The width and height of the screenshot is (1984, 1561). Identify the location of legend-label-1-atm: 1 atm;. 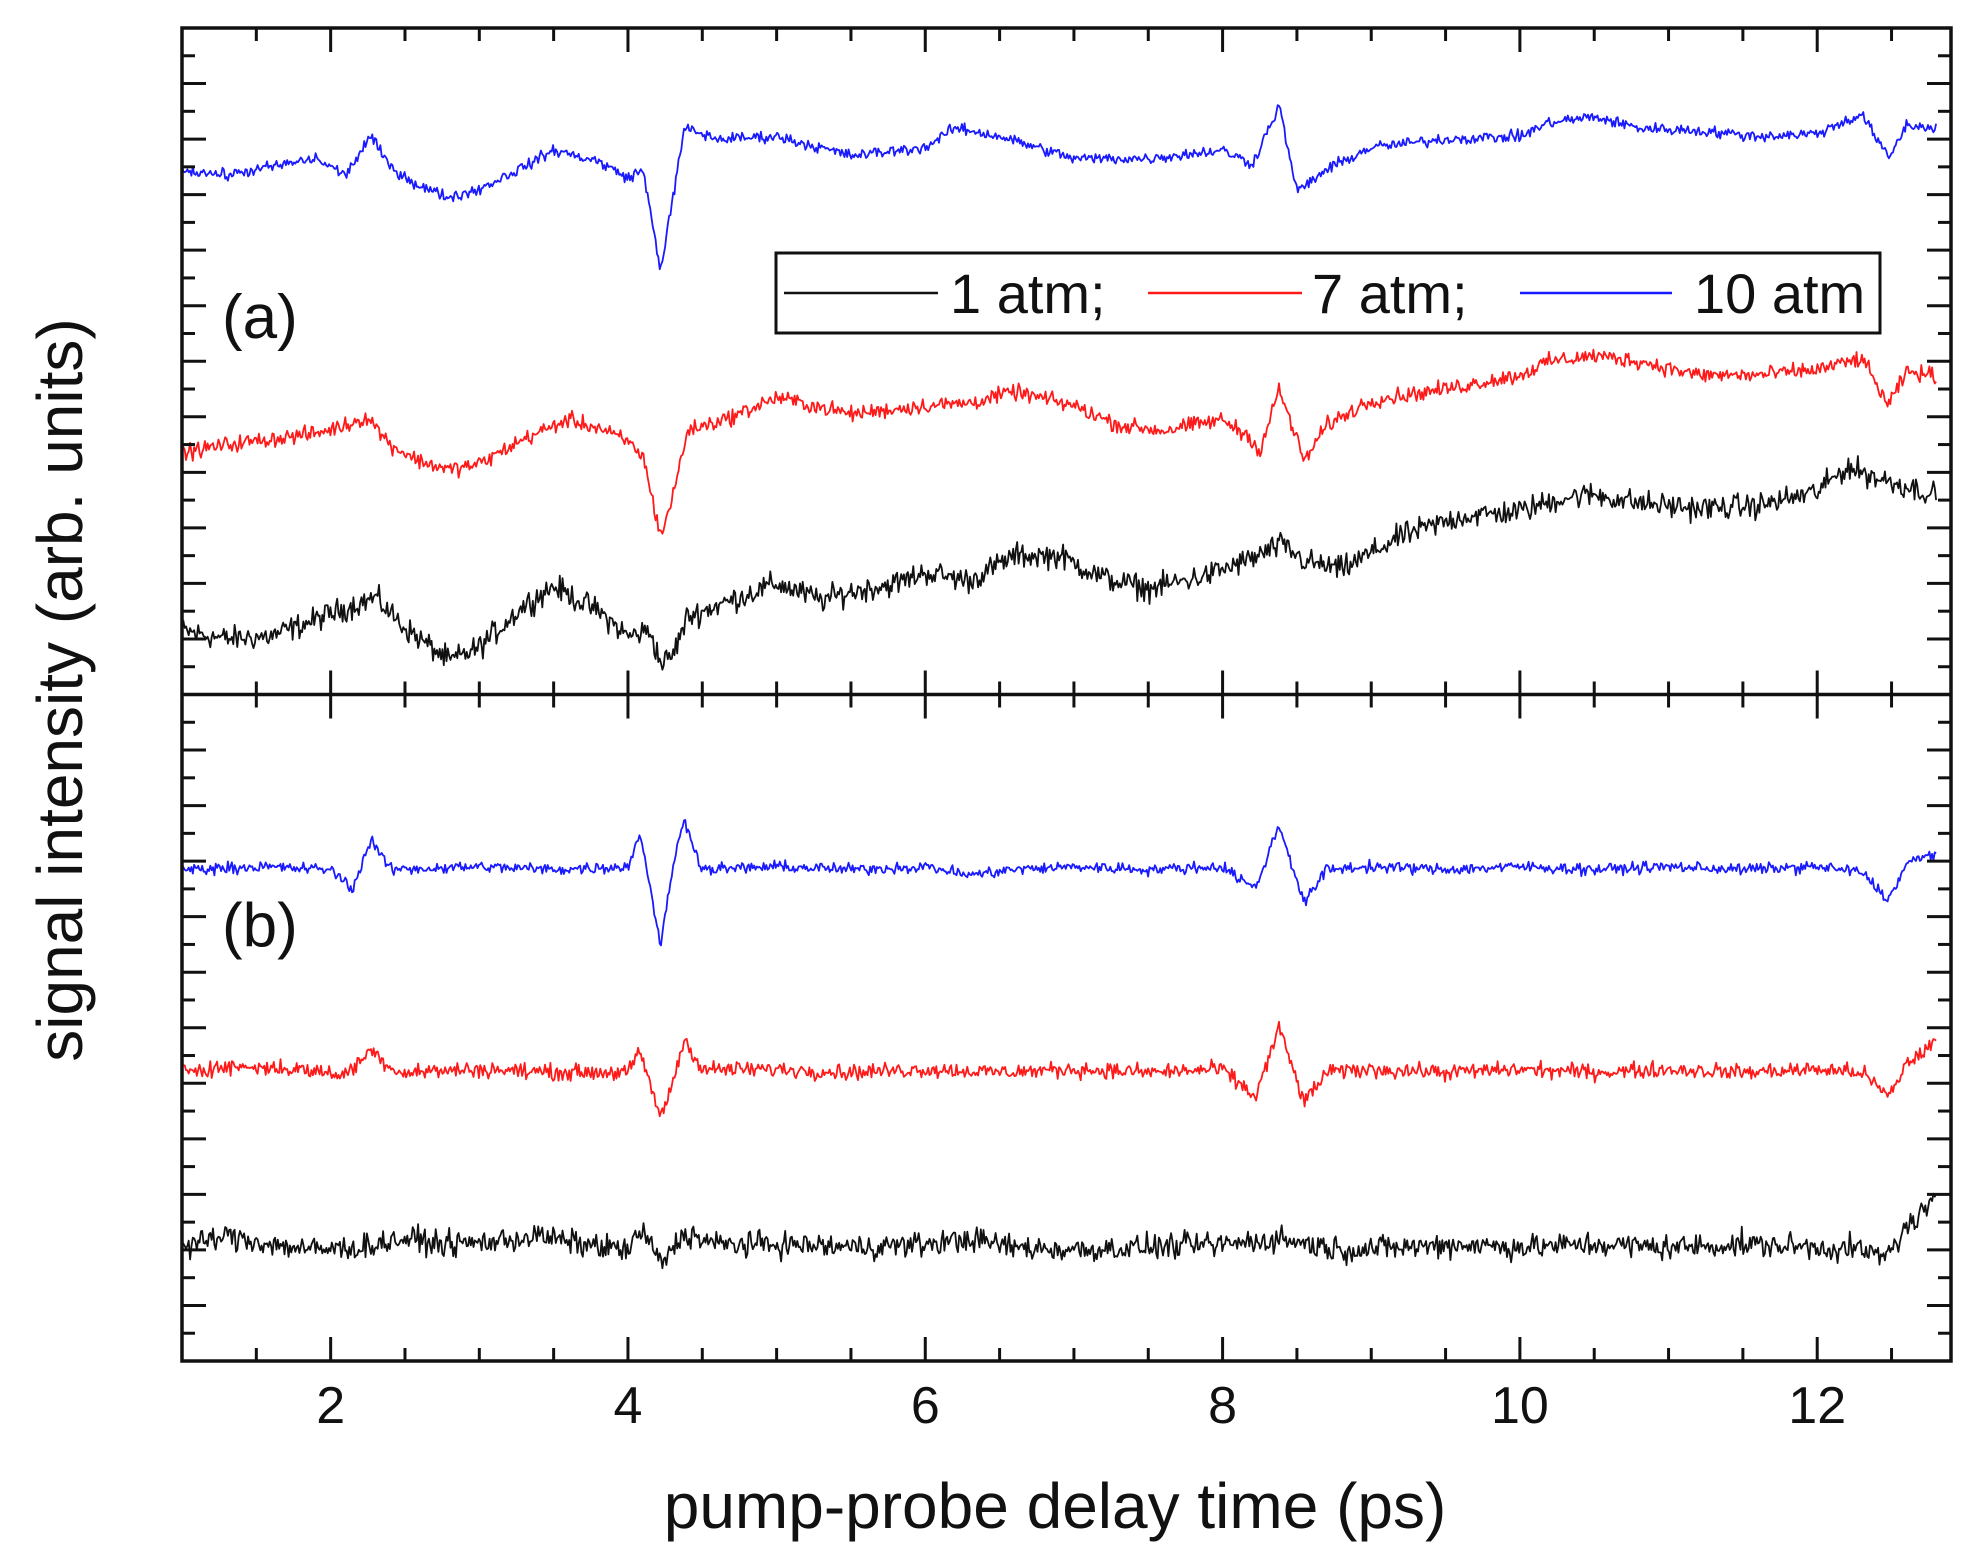
(1028, 293).